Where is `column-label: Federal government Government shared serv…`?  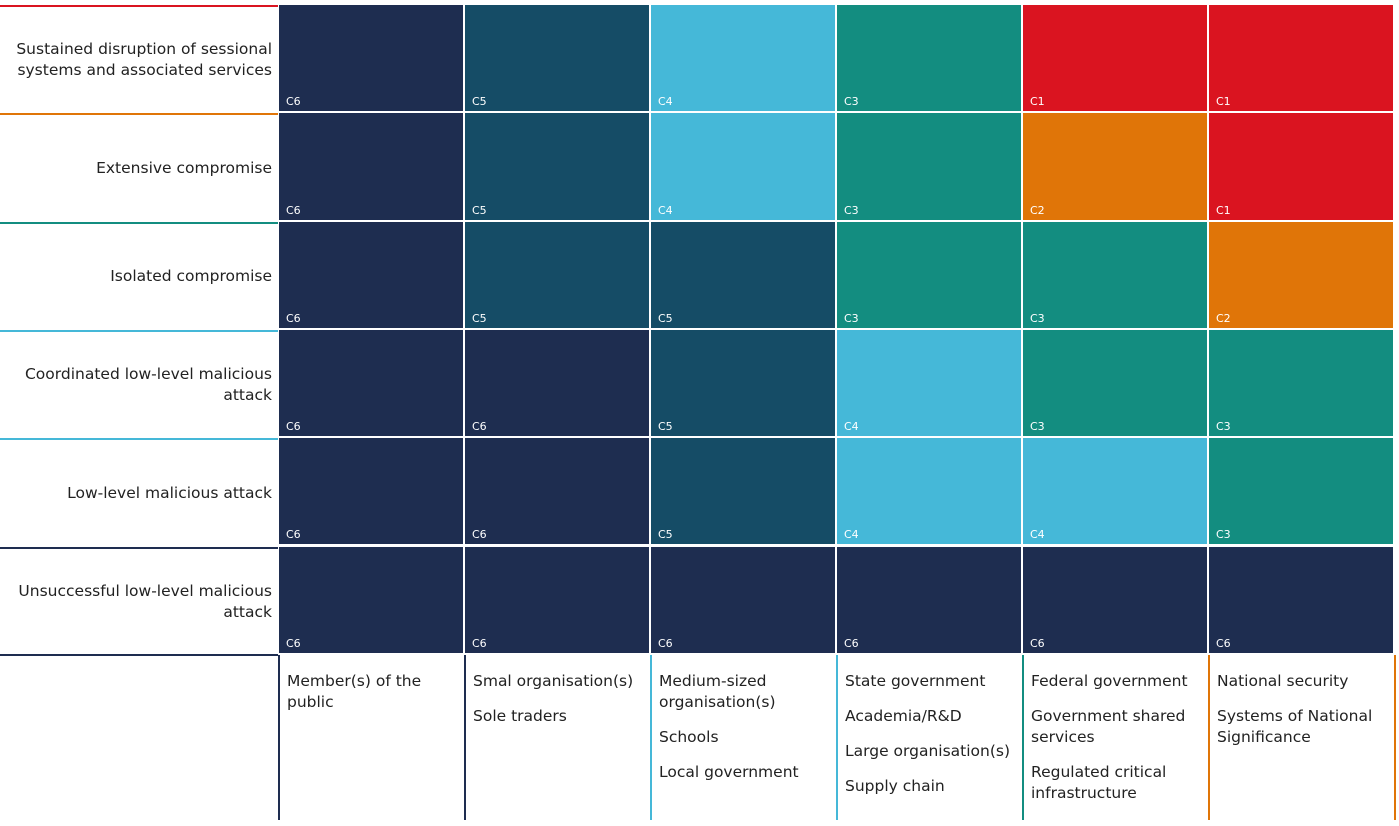
column-label: Federal government Government shared serv… is located at coordinates (1115, 737).